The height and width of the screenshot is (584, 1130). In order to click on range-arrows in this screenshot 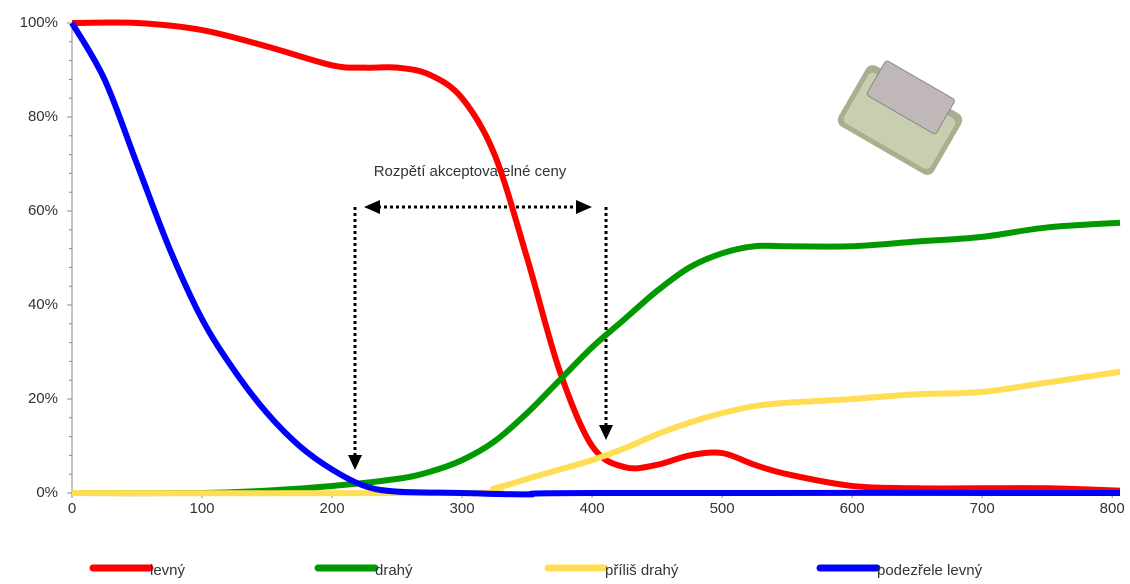, I will do `click(480, 331)`.